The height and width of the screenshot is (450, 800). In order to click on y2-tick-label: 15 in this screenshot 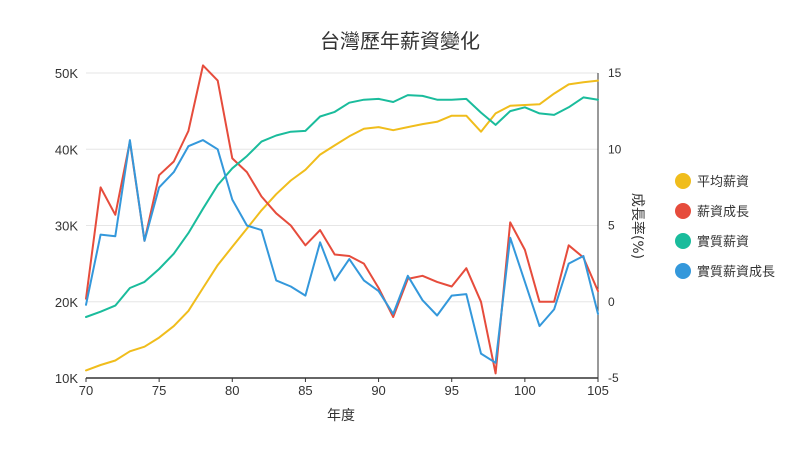, I will do `click(615, 73)`.